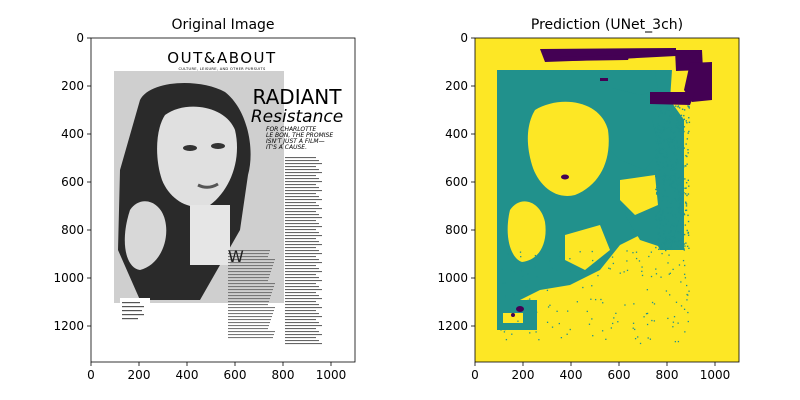 This screenshot has width=800, height=400. What do you see at coordinates (456, 182) in the screenshot?
I see `right-y-tick-label: 600` at bounding box center [456, 182].